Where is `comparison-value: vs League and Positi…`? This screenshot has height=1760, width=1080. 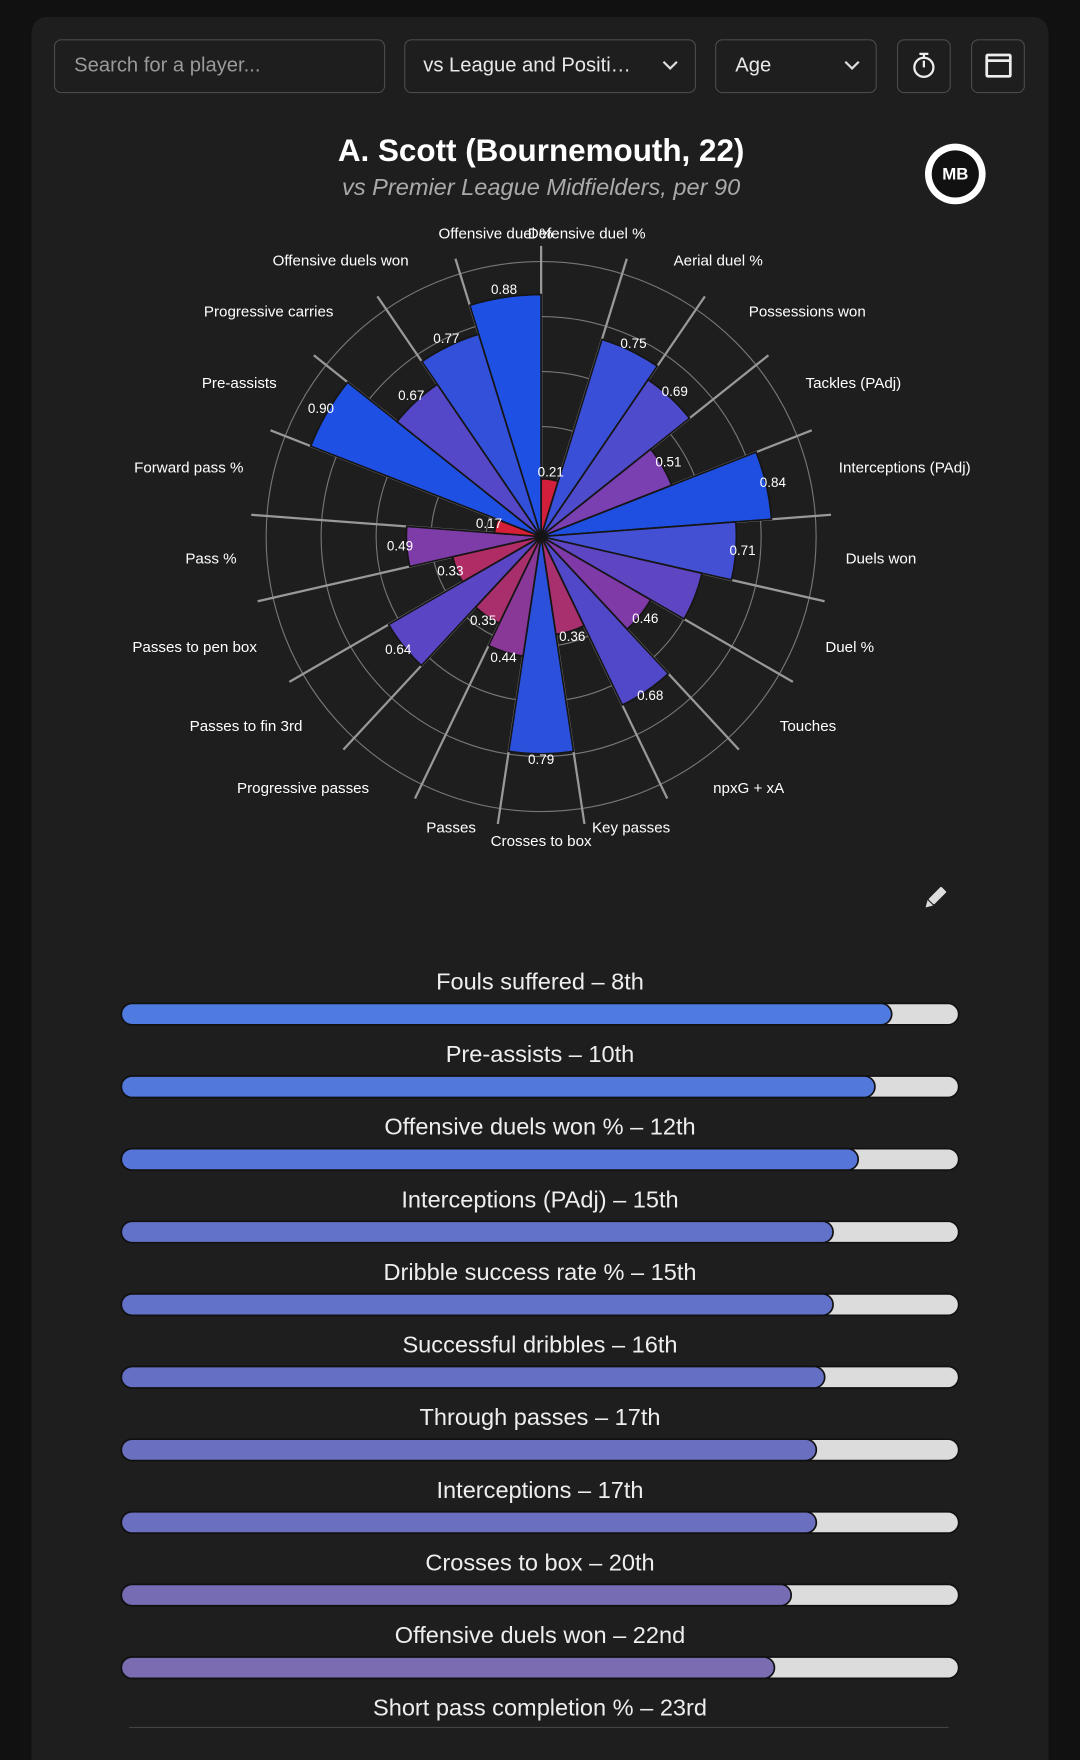 comparison-value: vs League and Positi… is located at coordinates (527, 66).